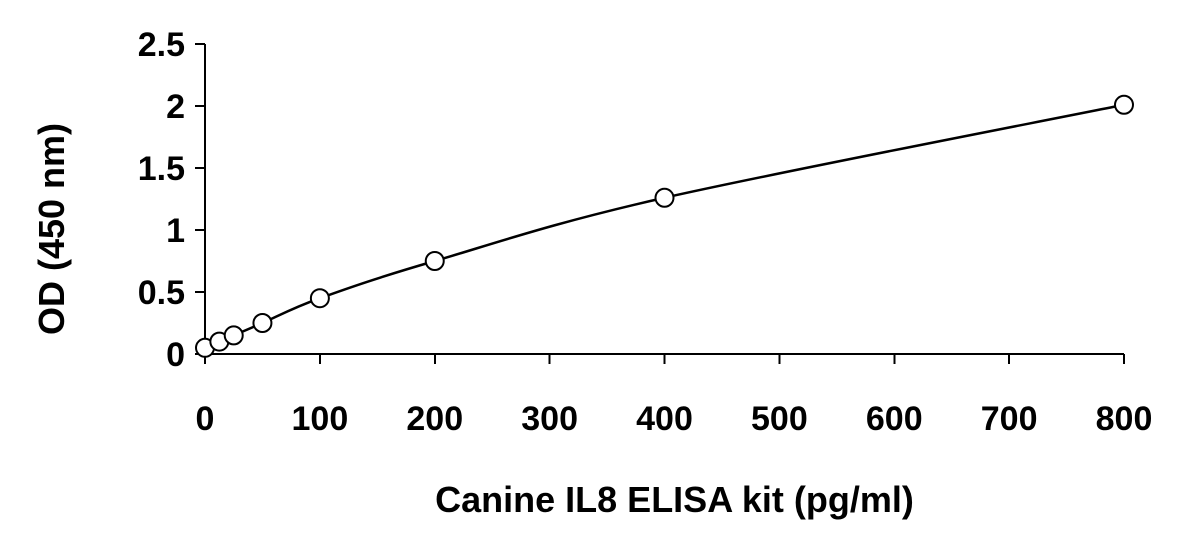  I want to click on y-axis-title: OD (450 nm), so click(51, 229).